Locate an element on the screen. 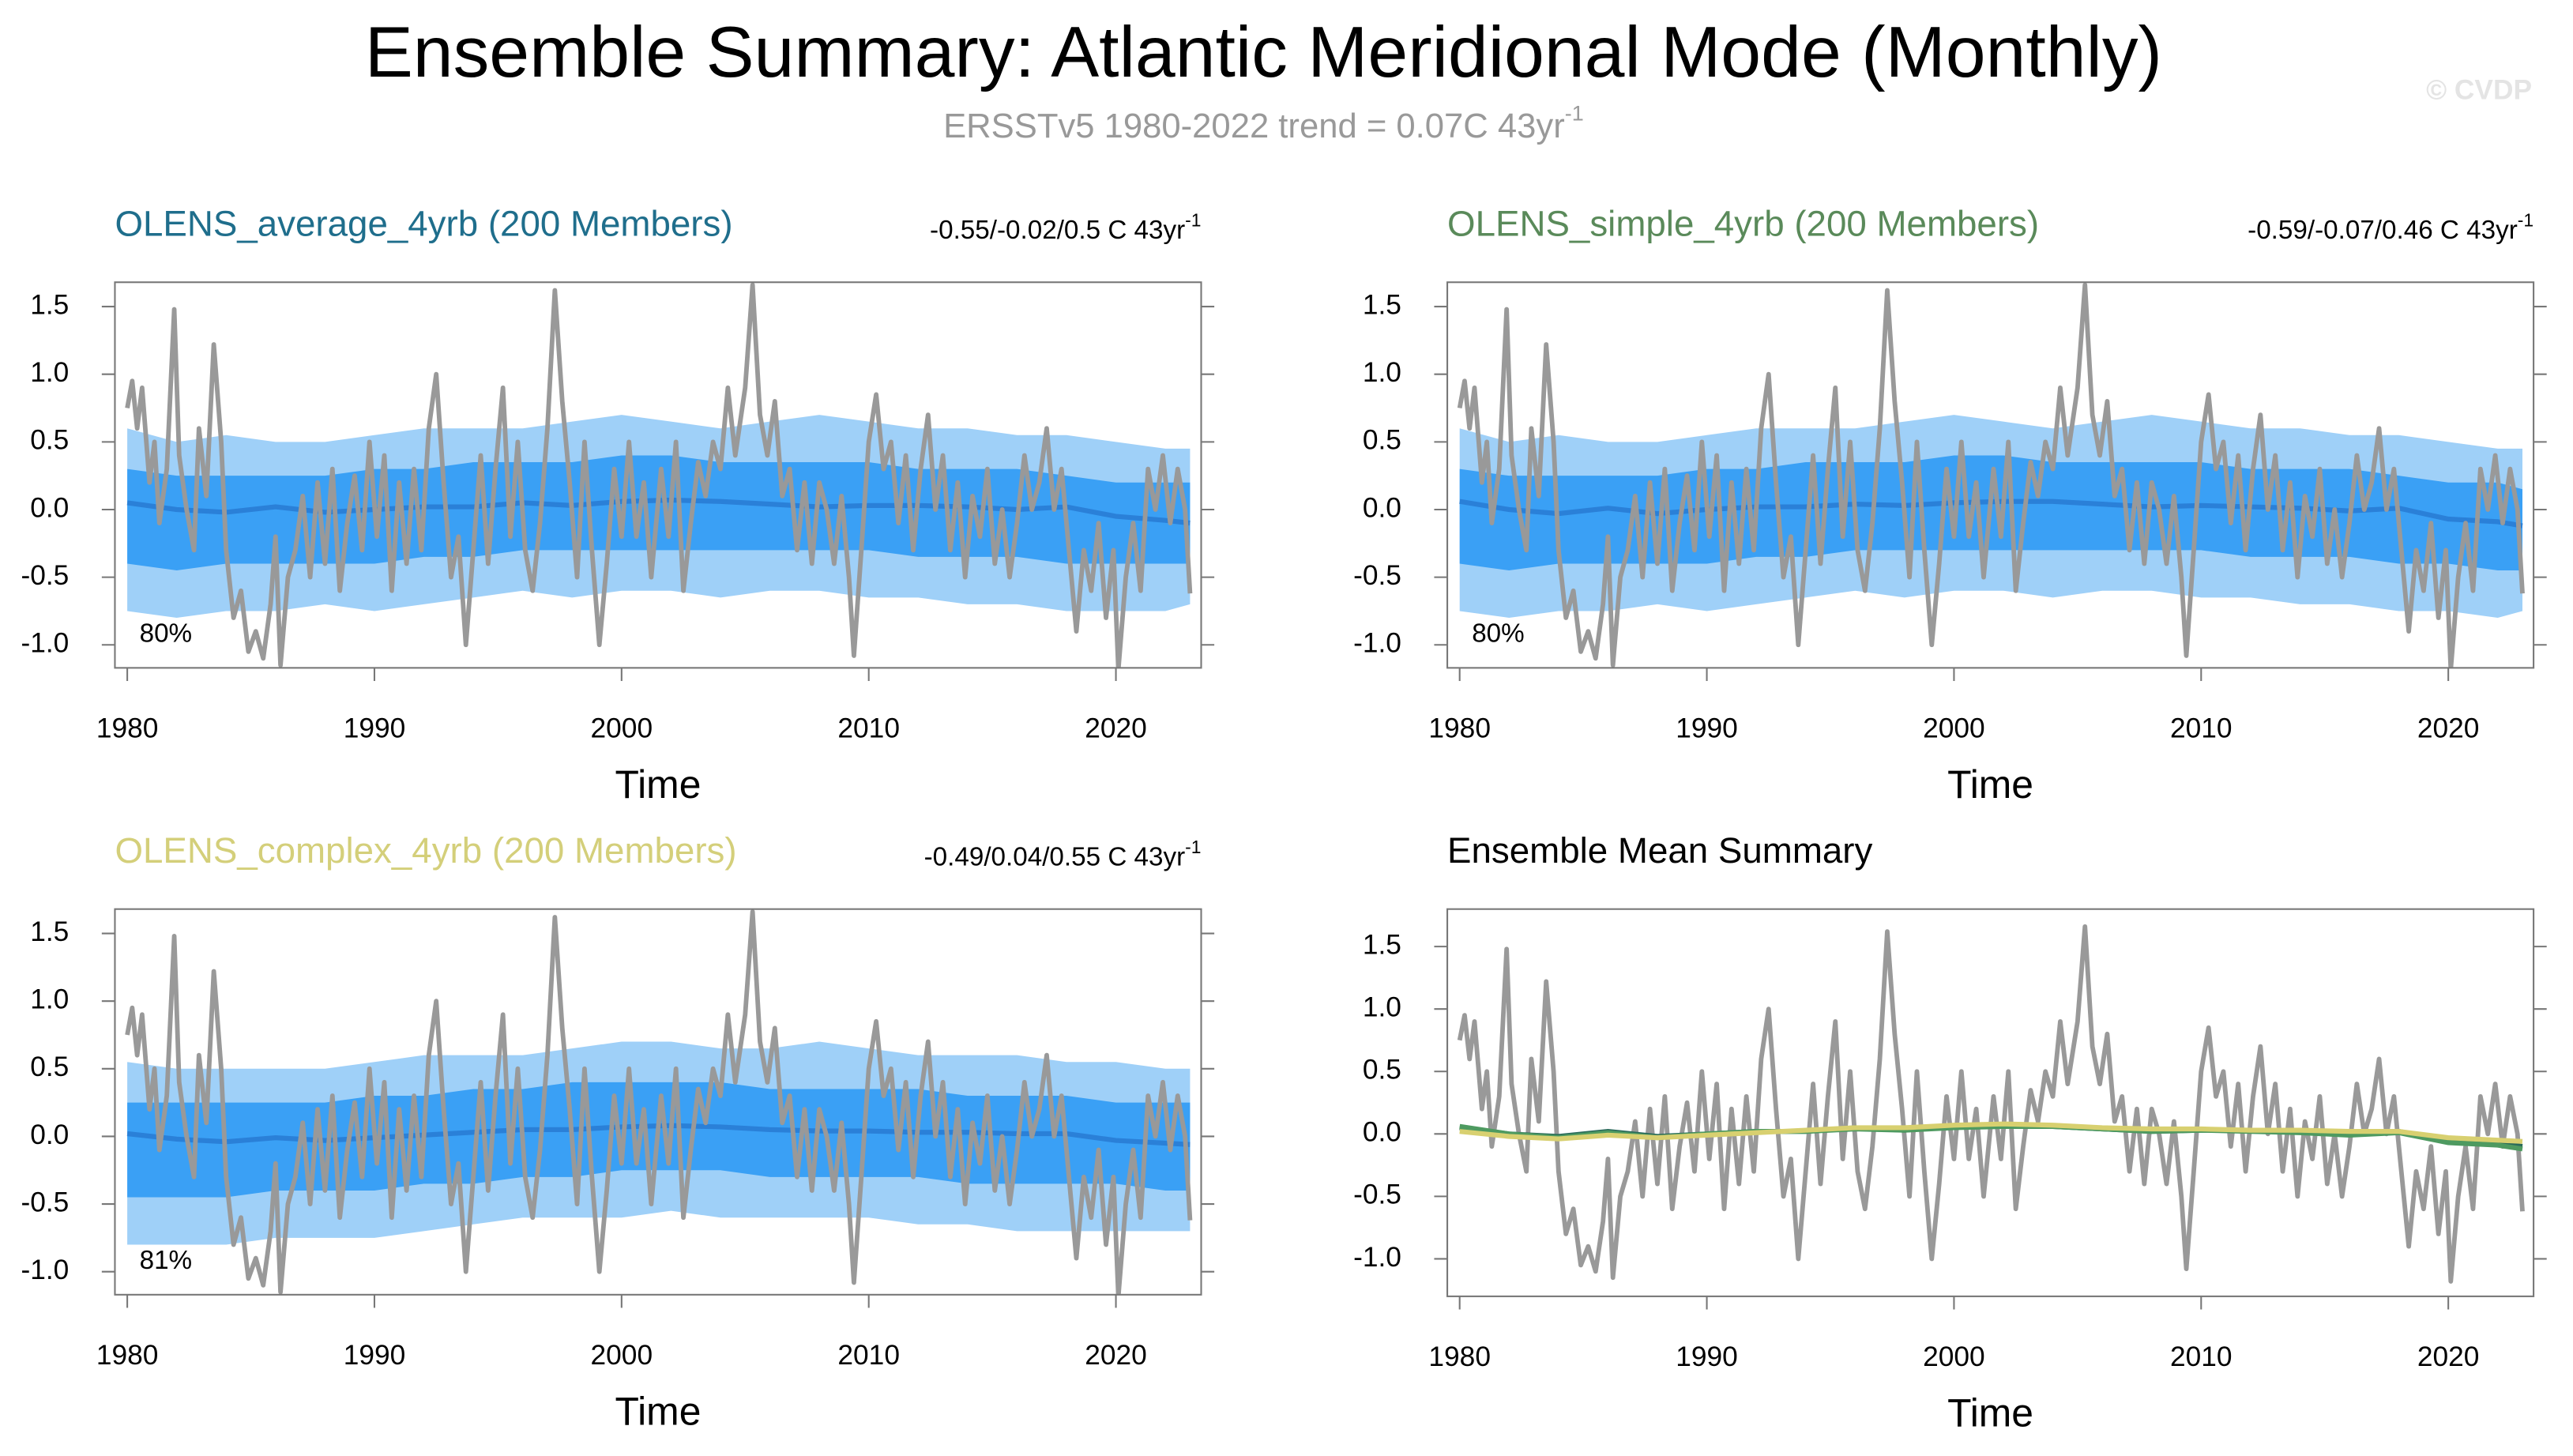  trend-text: -0.59/-0.07/0.46 C 43yr is located at coordinates (2383, 230).